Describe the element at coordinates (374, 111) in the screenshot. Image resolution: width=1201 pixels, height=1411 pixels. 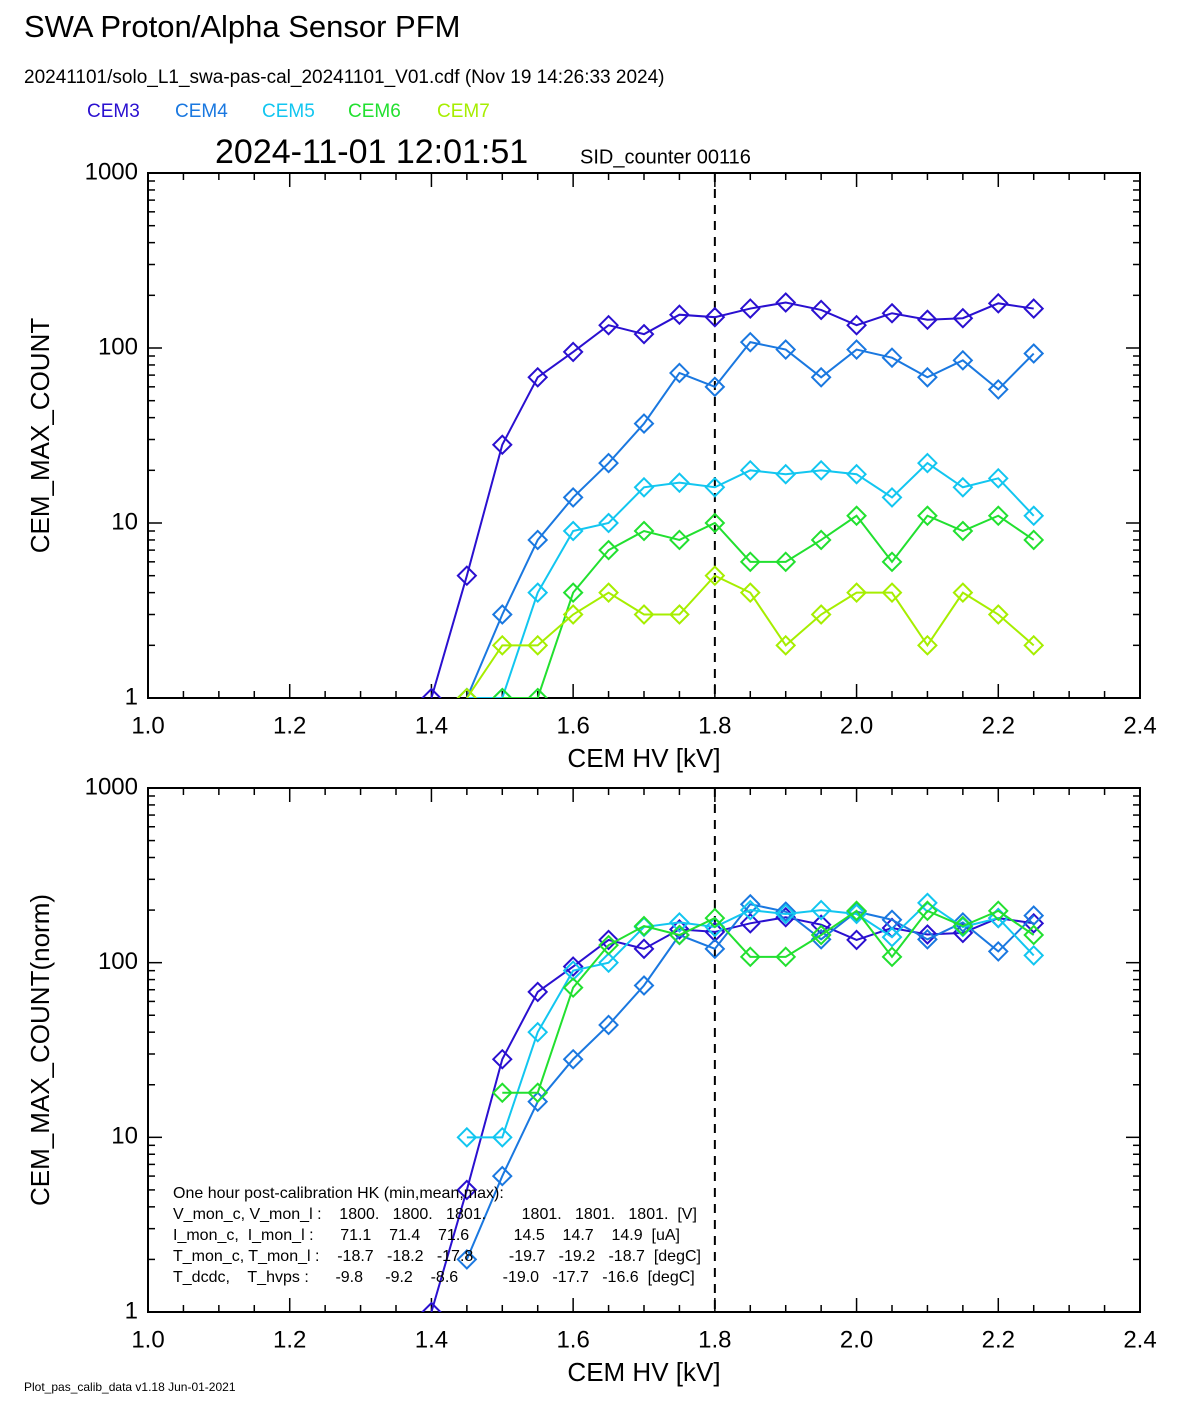
I see `legend-entry: CEM6` at that location.